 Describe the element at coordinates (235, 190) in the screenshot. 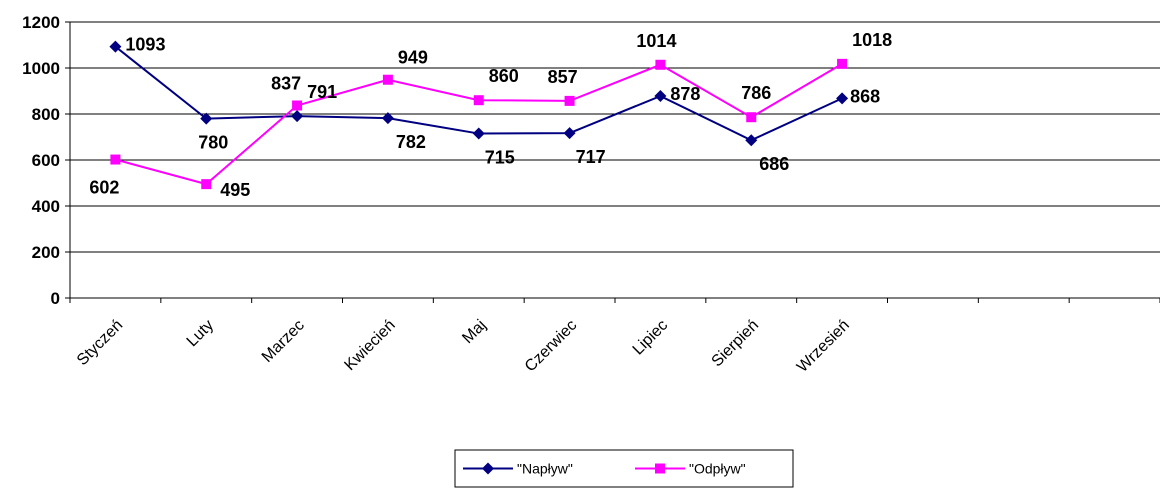

I see `data-label: 495` at that location.